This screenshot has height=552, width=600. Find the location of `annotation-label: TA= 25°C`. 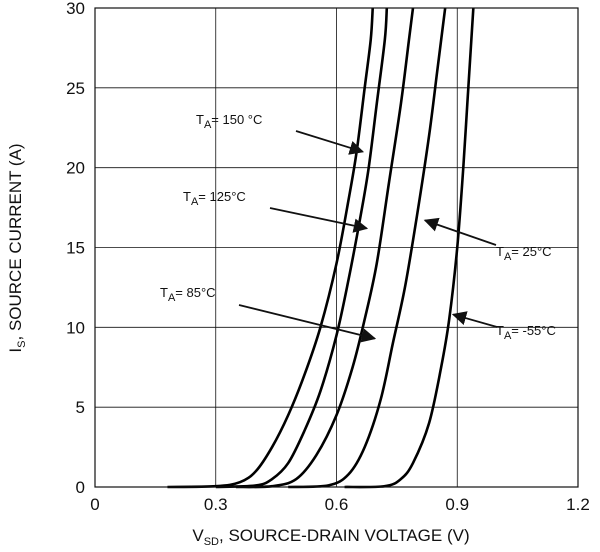

annotation-label: TA= 25°C is located at coordinates (524, 253).